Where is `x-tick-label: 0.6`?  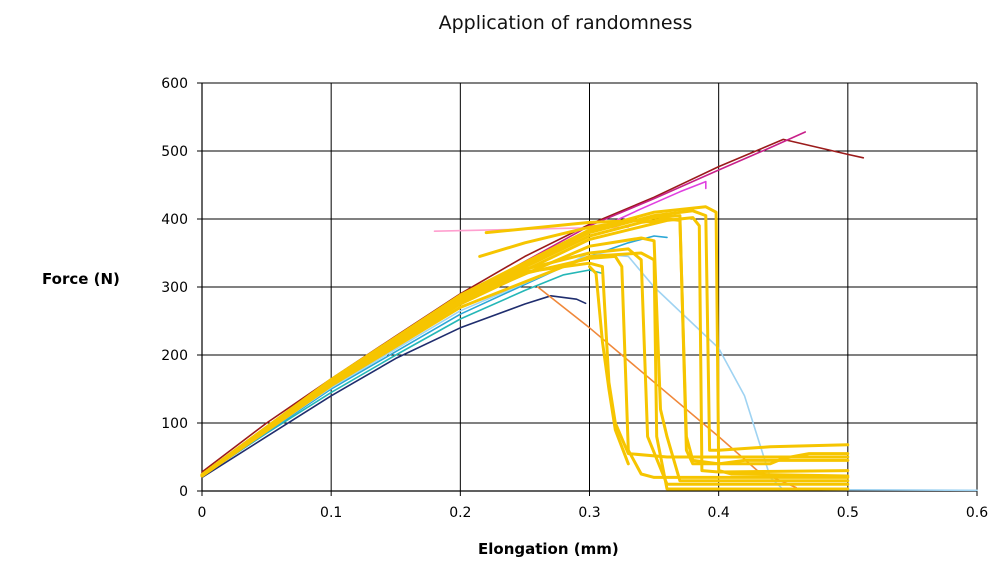
x-tick-label: 0.6 is located at coordinates (977, 513).